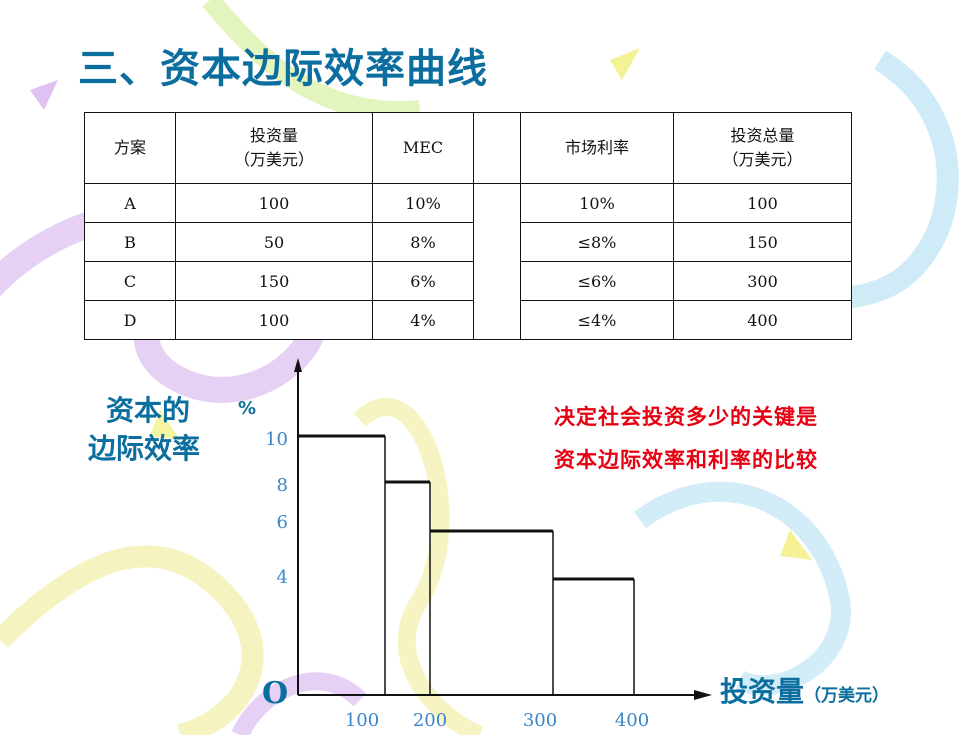 This screenshot has height=735, width=980. Describe the element at coordinates (686, 460) in the screenshot. I see `note-line2: 资本边际效率和利率的比较` at that location.